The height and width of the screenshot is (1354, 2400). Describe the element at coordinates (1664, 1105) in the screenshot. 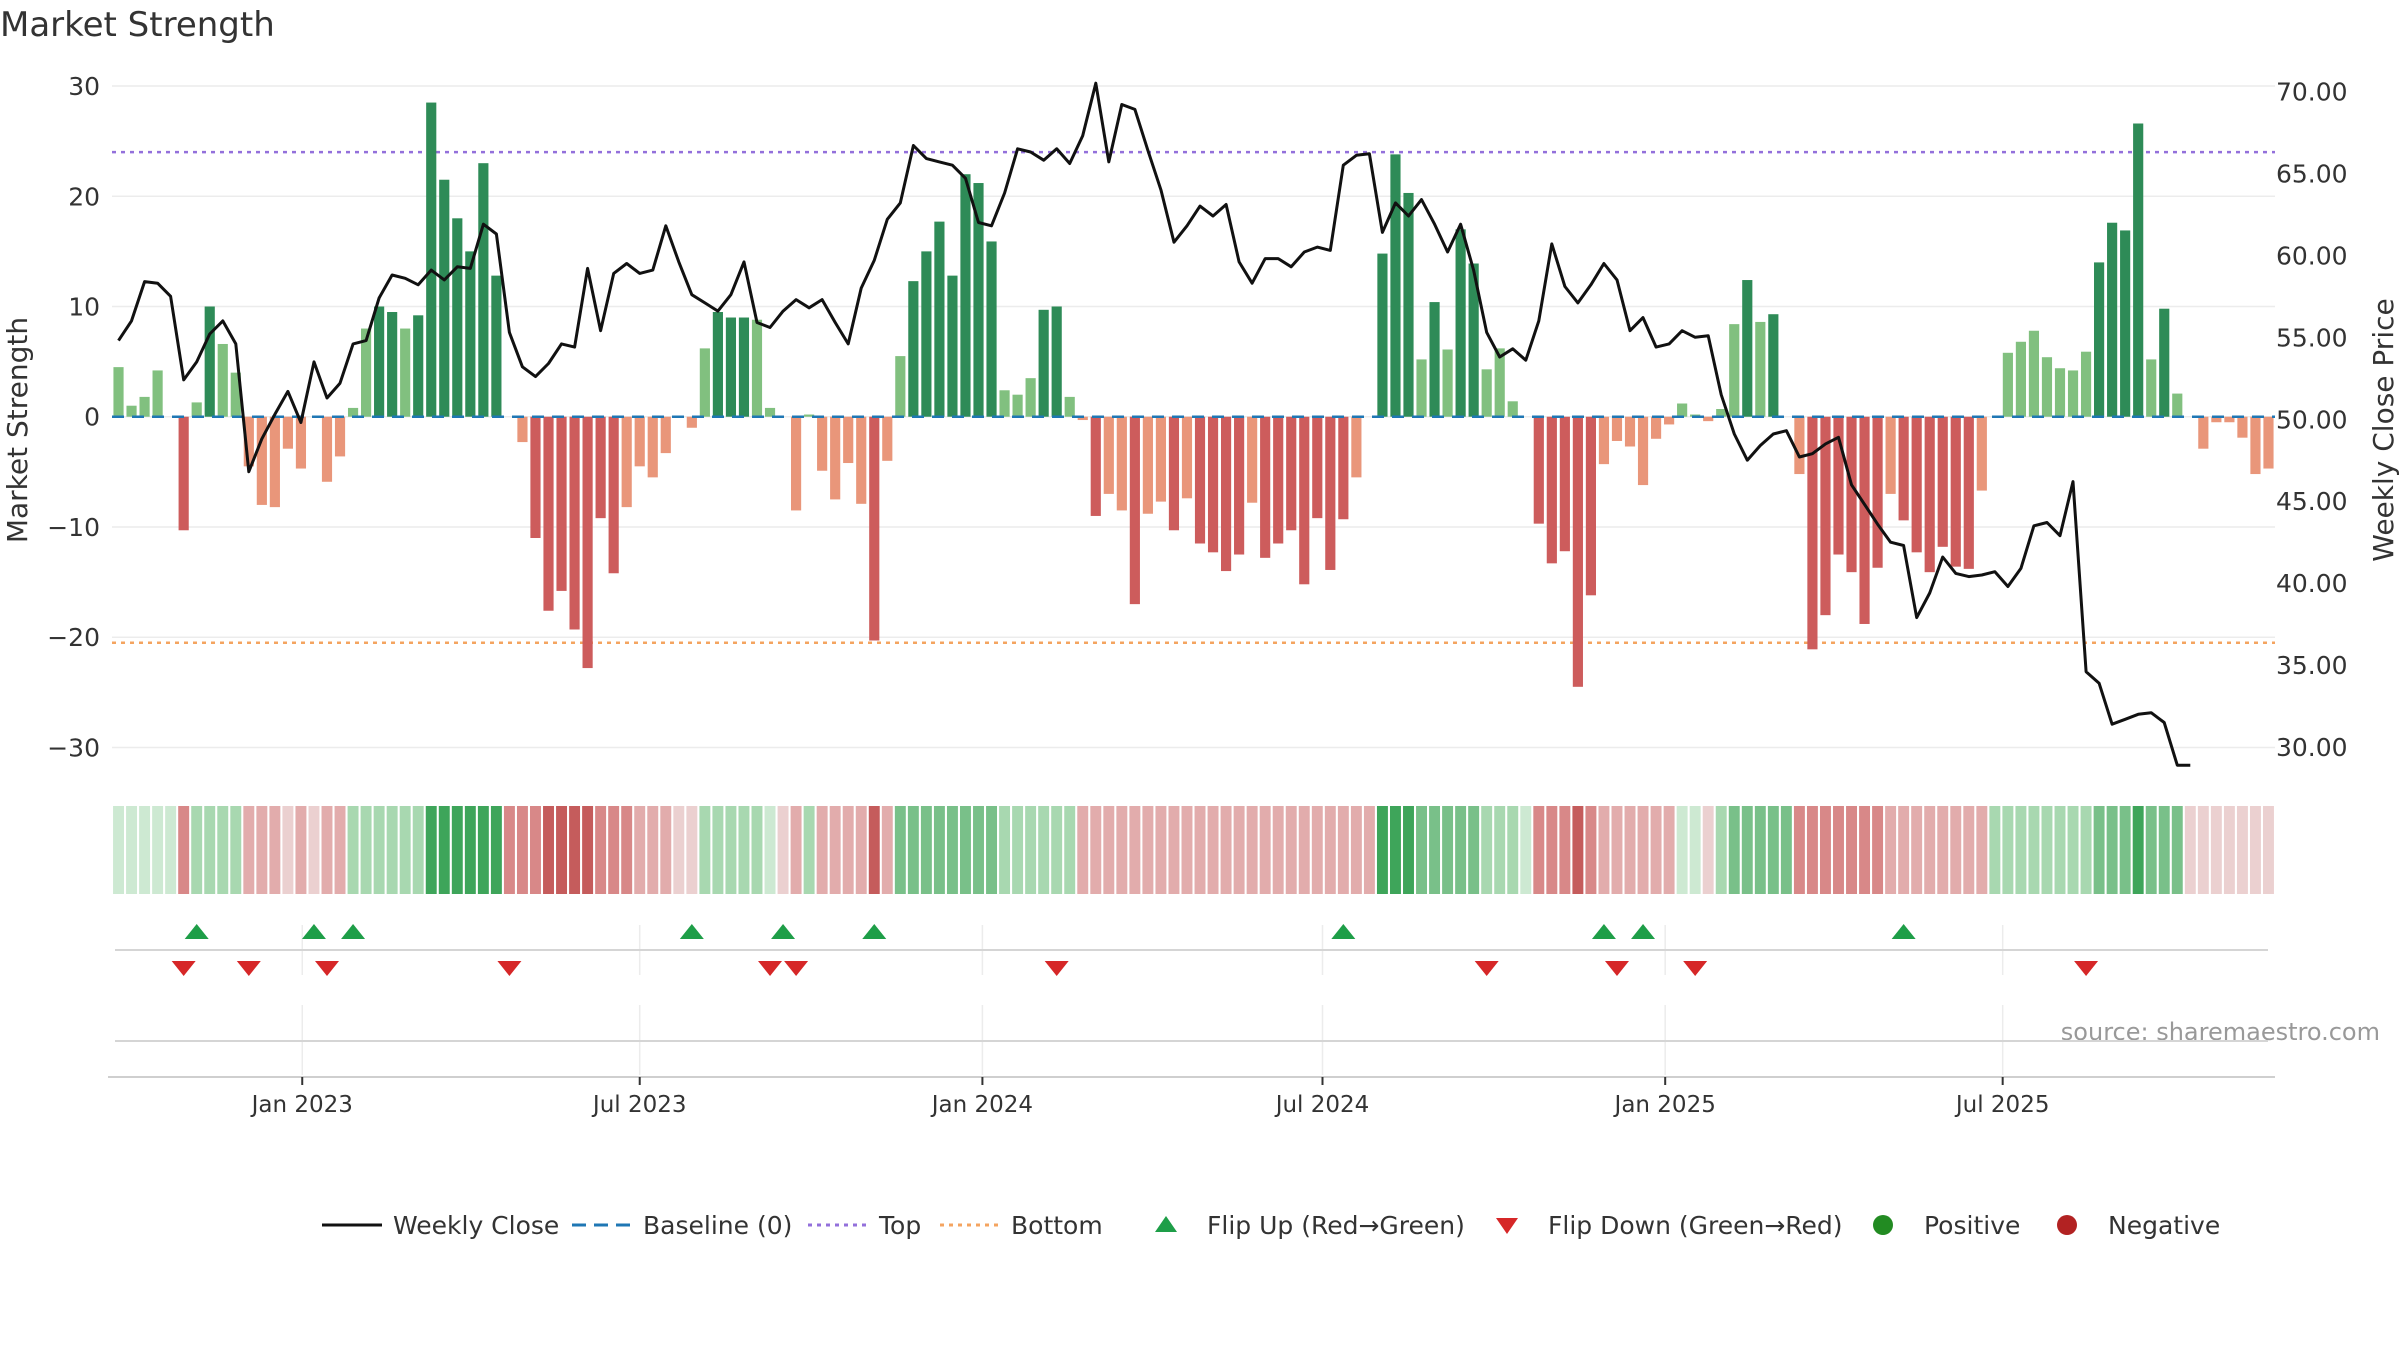

I see `x-tick-label: Jan 2025` at that location.